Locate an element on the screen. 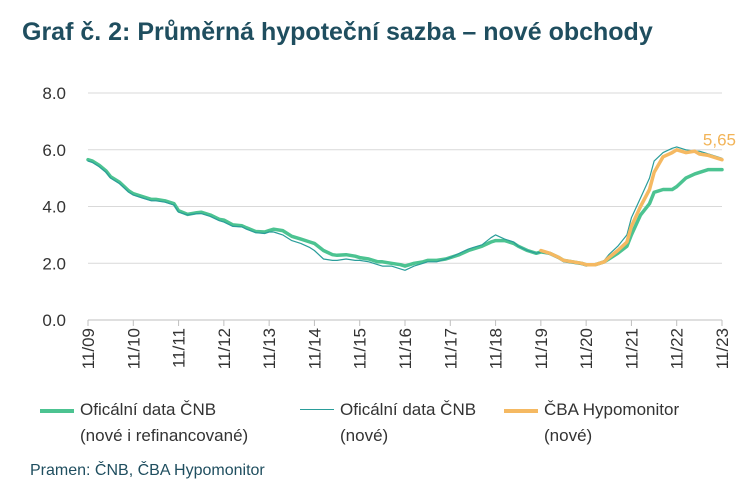  y-tick-label: 4.0 is located at coordinates (54, 207).